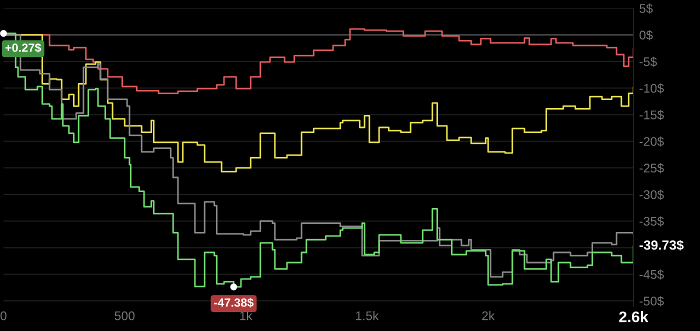 This screenshot has height=331, width=700. Describe the element at coordinates (367, 315) in the screenshot. I see `x-tick-label: 1.5k` at that location.